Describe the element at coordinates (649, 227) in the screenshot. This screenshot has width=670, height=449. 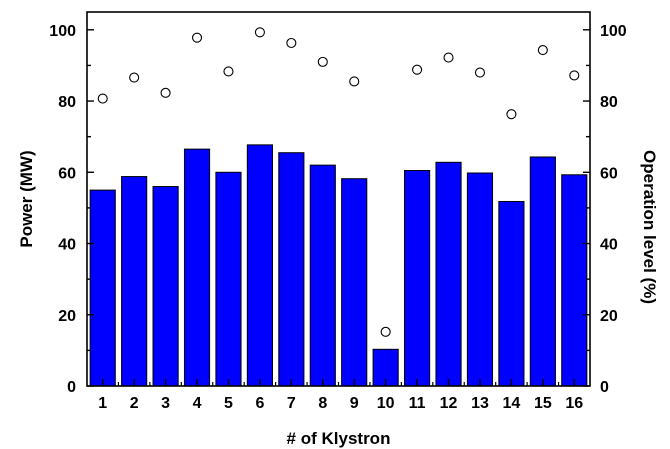
I see `y-axis-right-title: Operation level (%)` at that location.